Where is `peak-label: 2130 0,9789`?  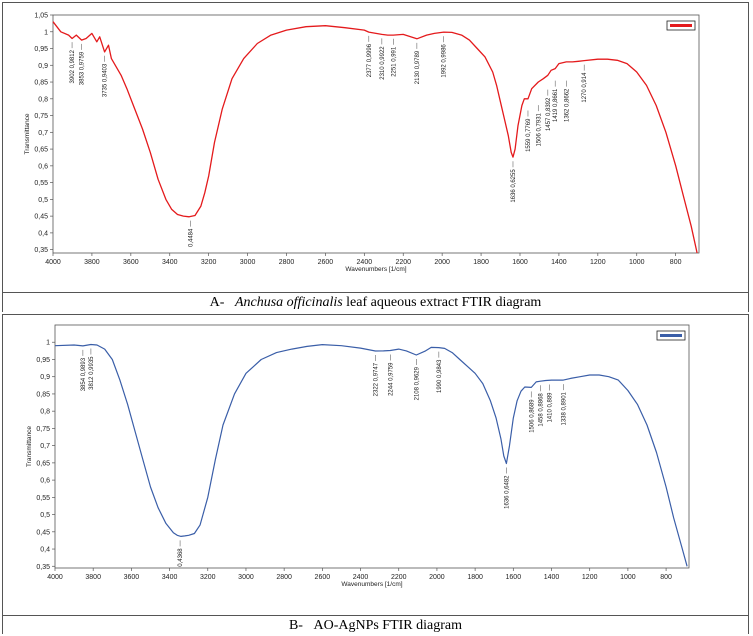
peak-label: 2130 0,9789 is located at coordinates (418, 67).